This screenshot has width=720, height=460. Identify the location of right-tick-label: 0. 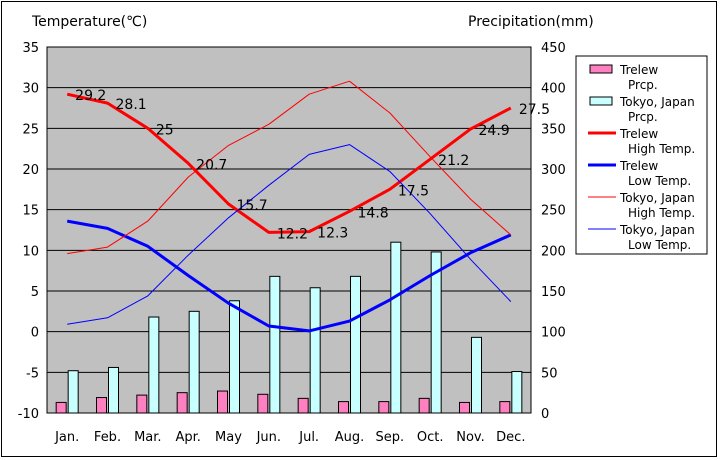
(545, 414).